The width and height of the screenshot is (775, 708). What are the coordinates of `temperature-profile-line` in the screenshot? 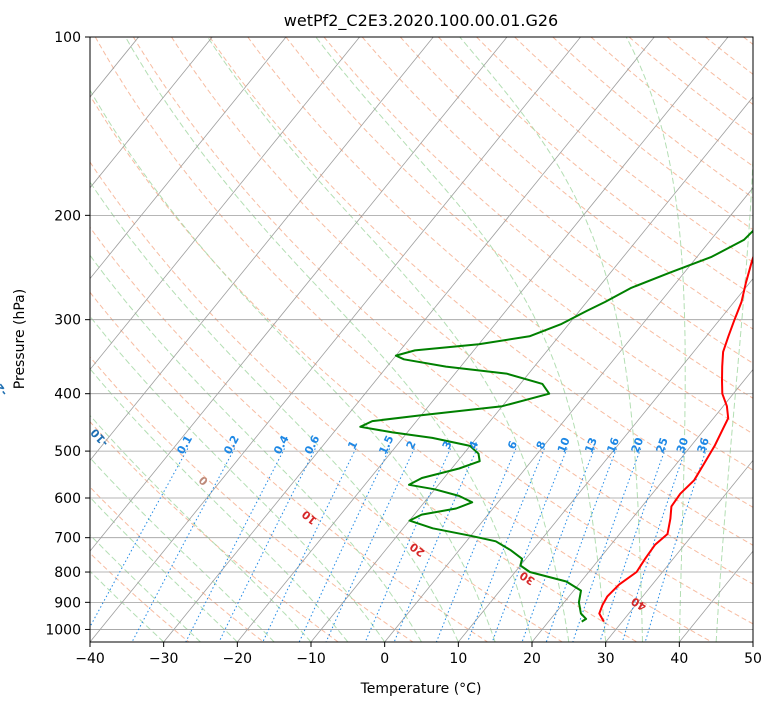 It's located at (675, 438).